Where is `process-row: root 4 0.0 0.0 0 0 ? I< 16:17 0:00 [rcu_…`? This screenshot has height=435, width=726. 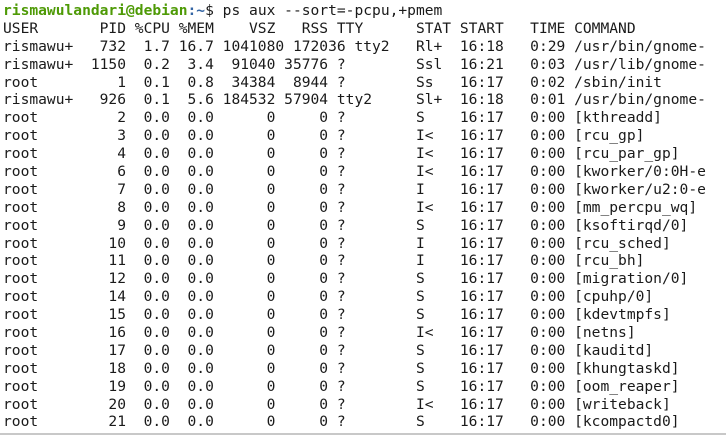
process-row: root 4 0.0 0.0 0 0 ? I< 16:17 0:00 [rcu_… is located at coordinates (341, 154).